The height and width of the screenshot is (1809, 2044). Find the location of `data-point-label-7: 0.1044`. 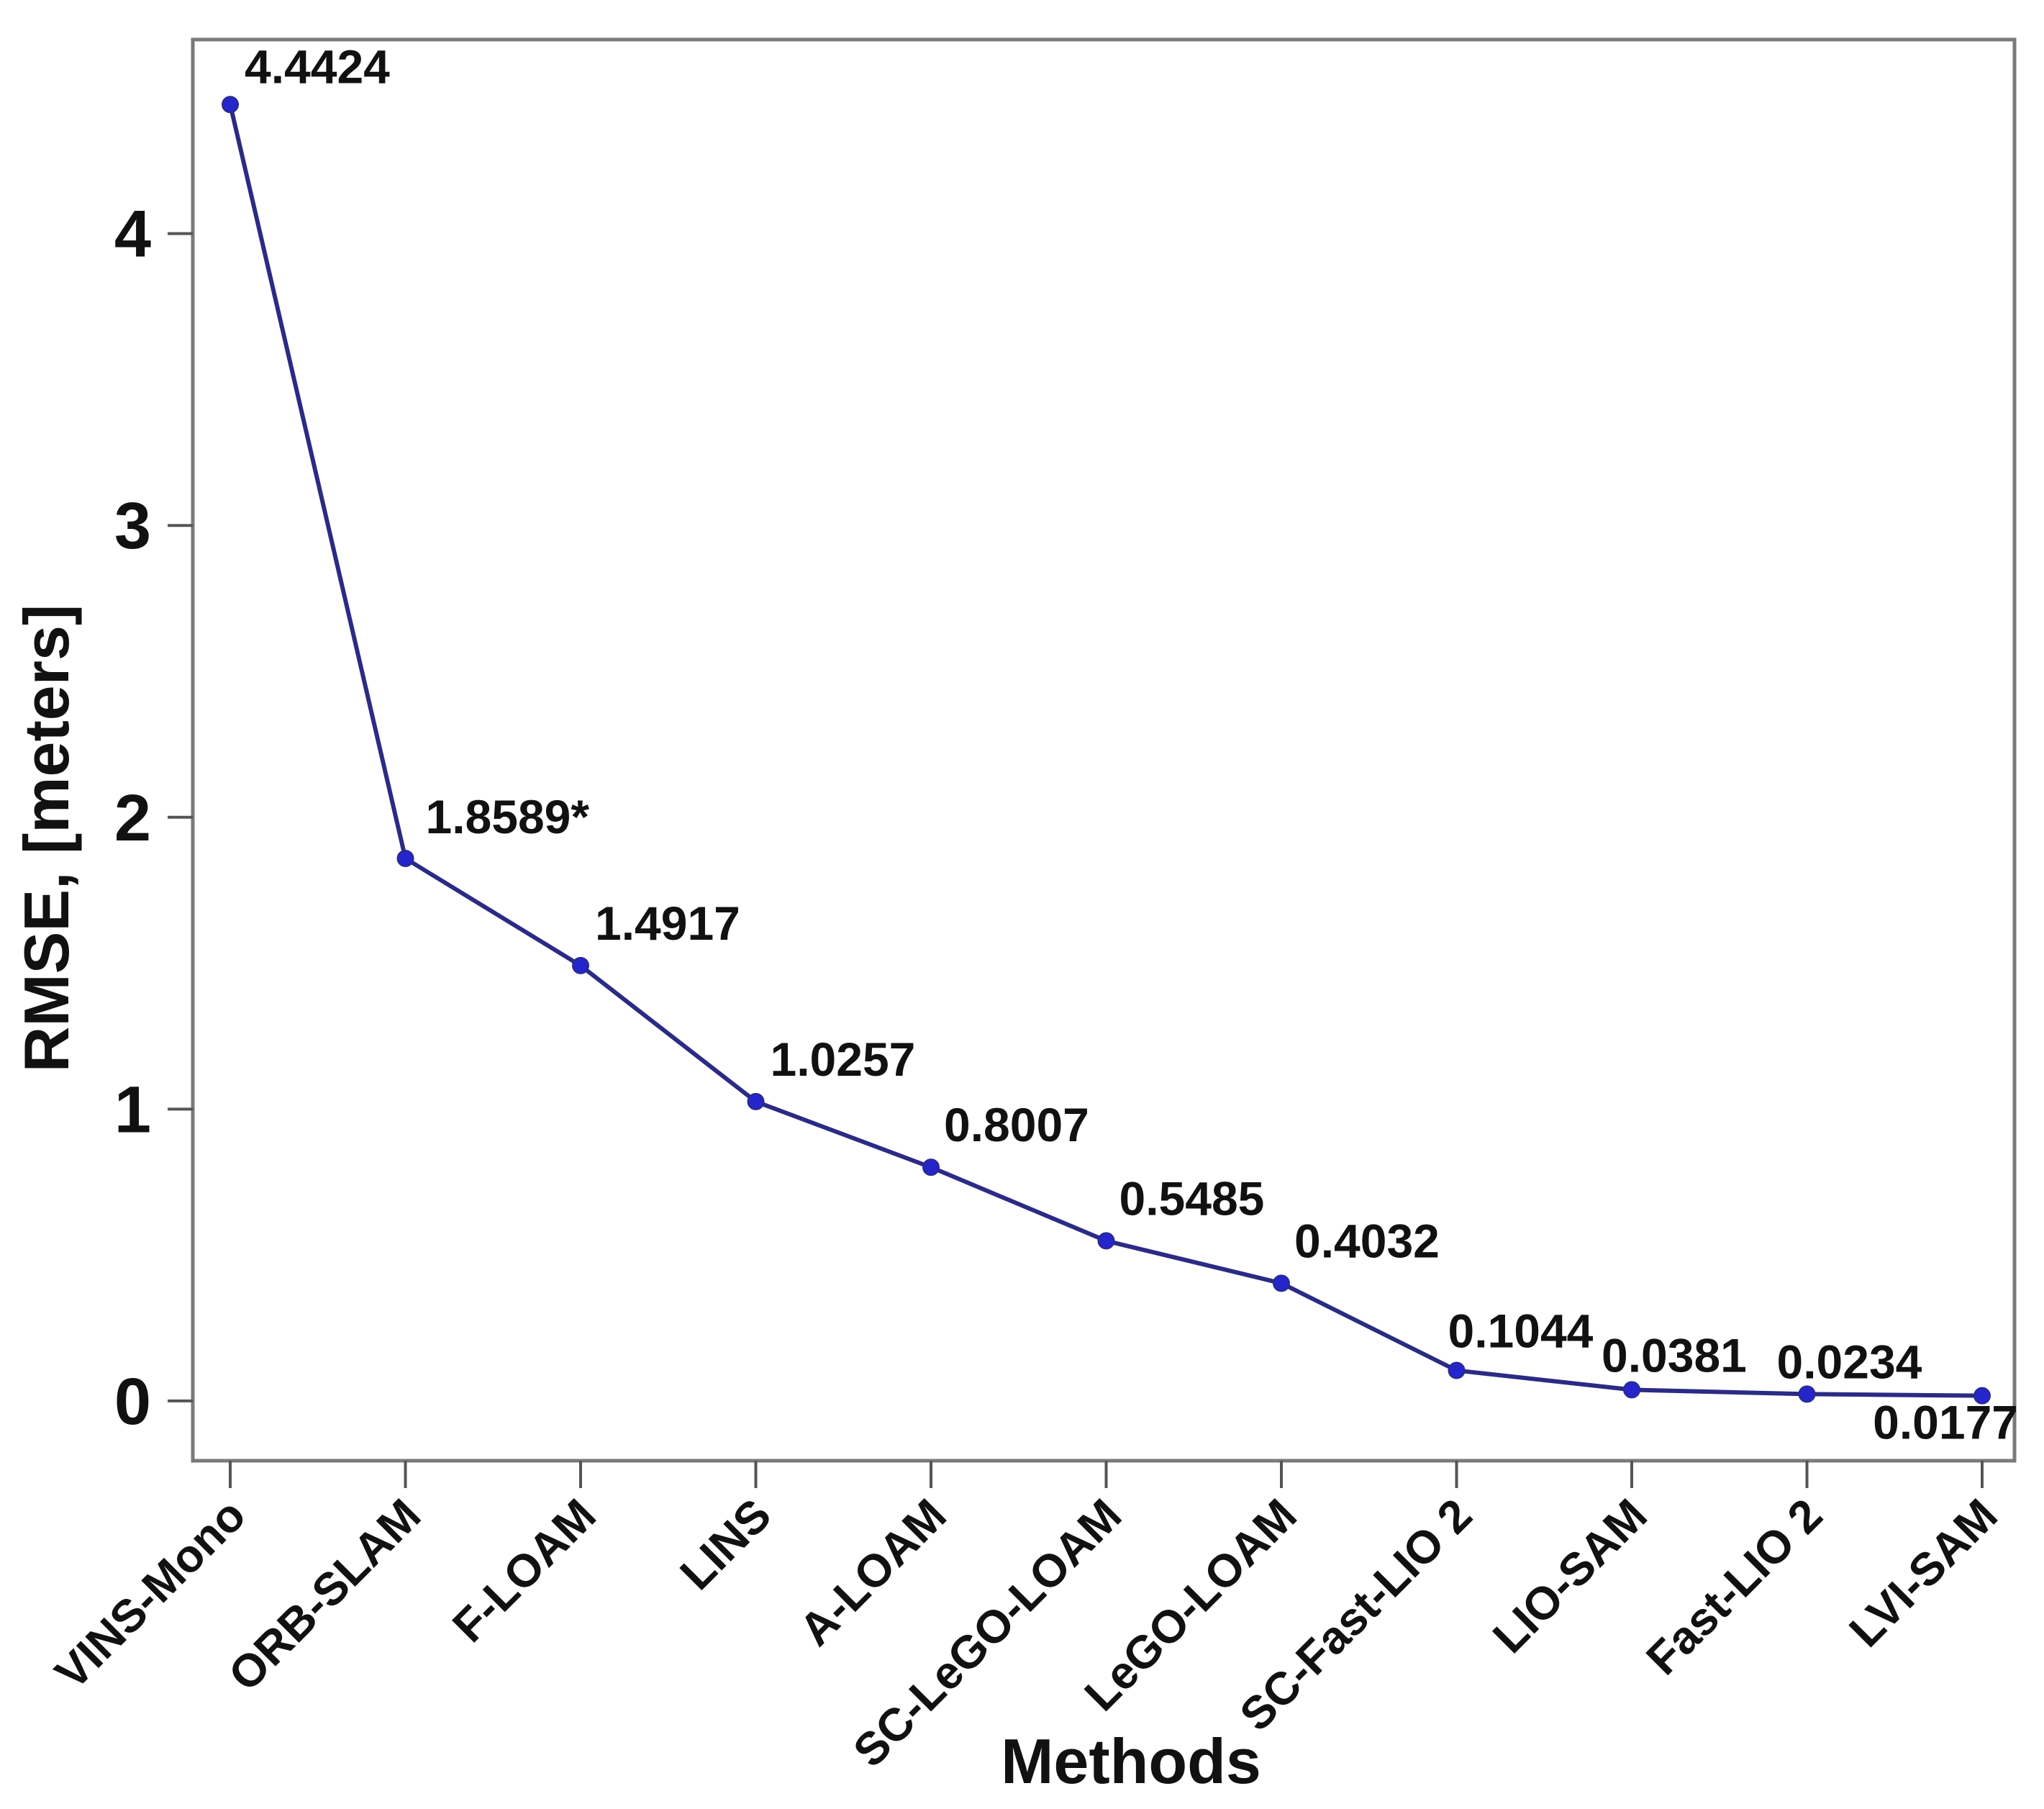

data-point-label-7: 0.1044 is located at coordinates (1521, 1331).